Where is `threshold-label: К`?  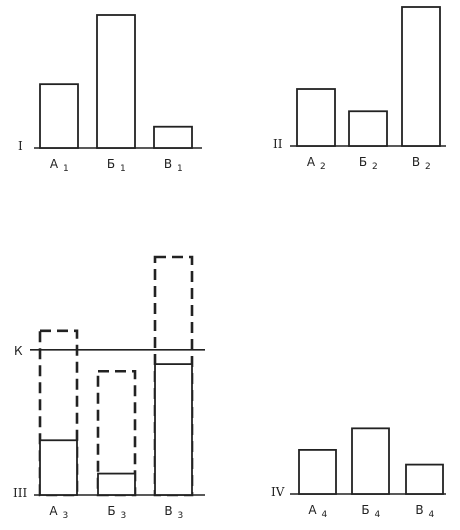
threshold-label: К is located at coordinates (18, 351).